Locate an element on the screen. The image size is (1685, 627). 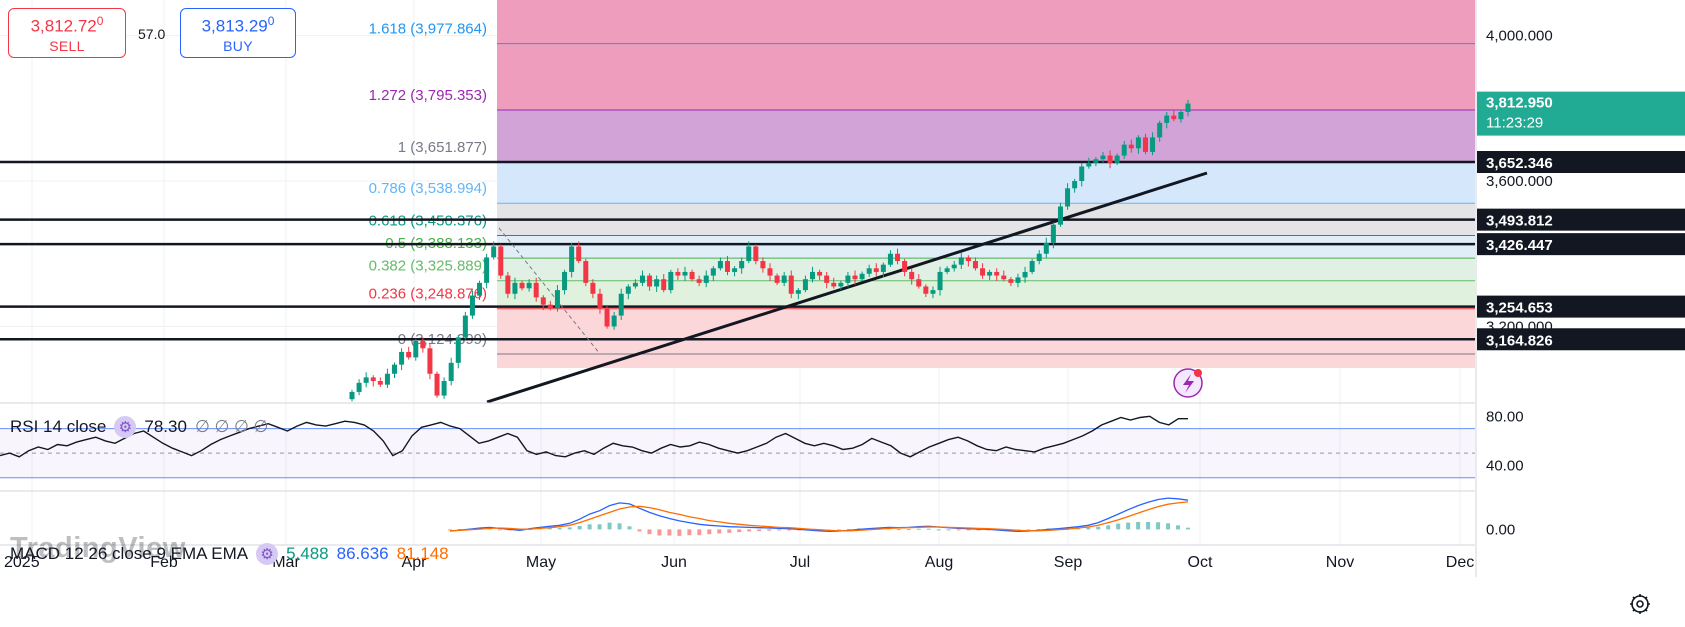
time-axis-label: Nov is located at coordinates (1340, 562).